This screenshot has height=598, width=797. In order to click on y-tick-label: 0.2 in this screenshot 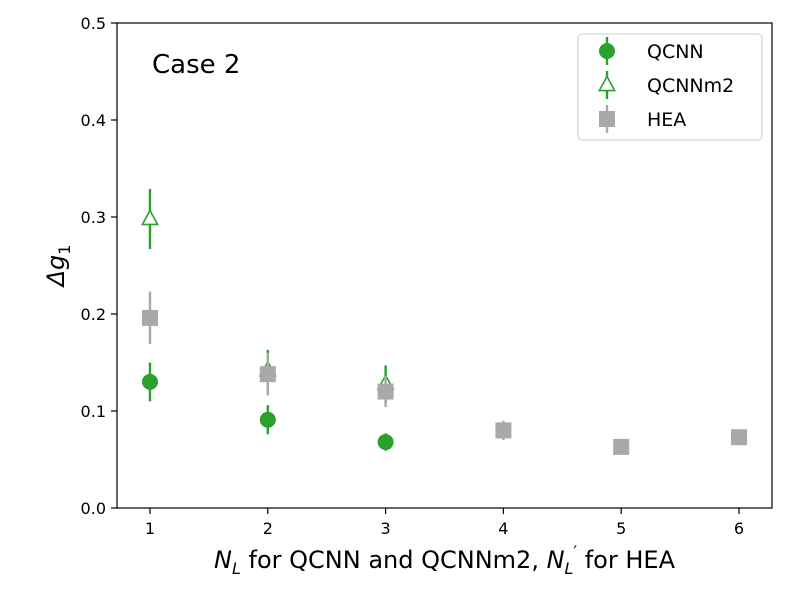, I will do `click(93, 314)`.